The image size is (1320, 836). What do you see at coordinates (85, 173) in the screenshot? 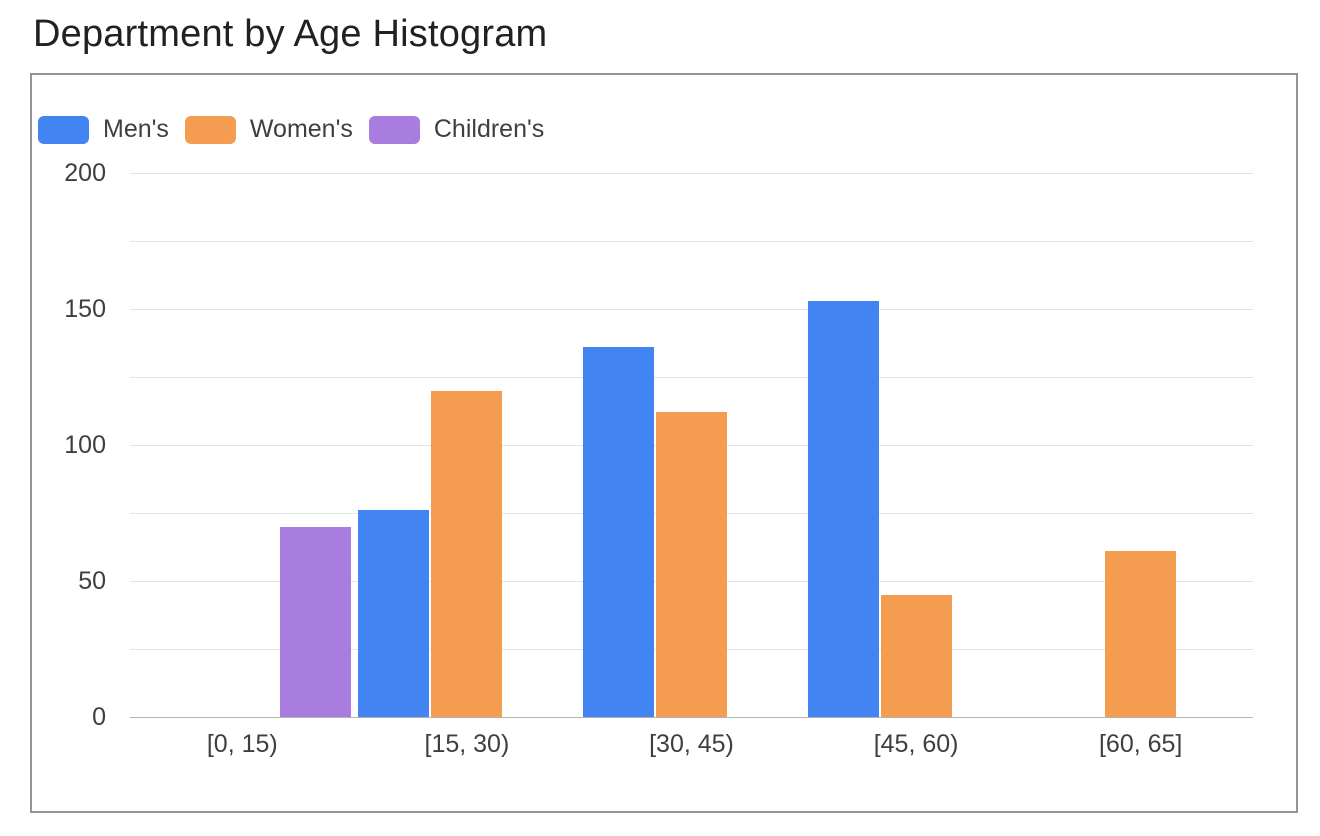
I see `y-axis-label-200: 200` at bounding box center [85, 173].